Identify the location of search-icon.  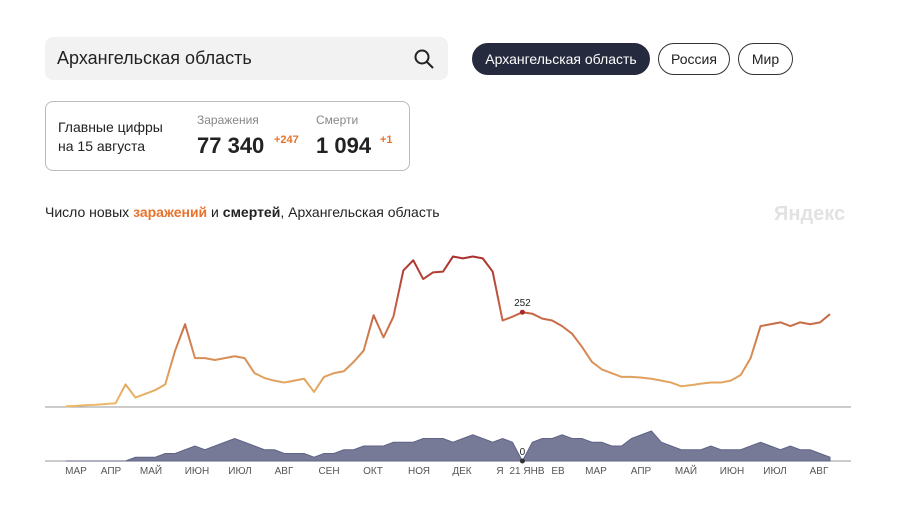
(424, 59).